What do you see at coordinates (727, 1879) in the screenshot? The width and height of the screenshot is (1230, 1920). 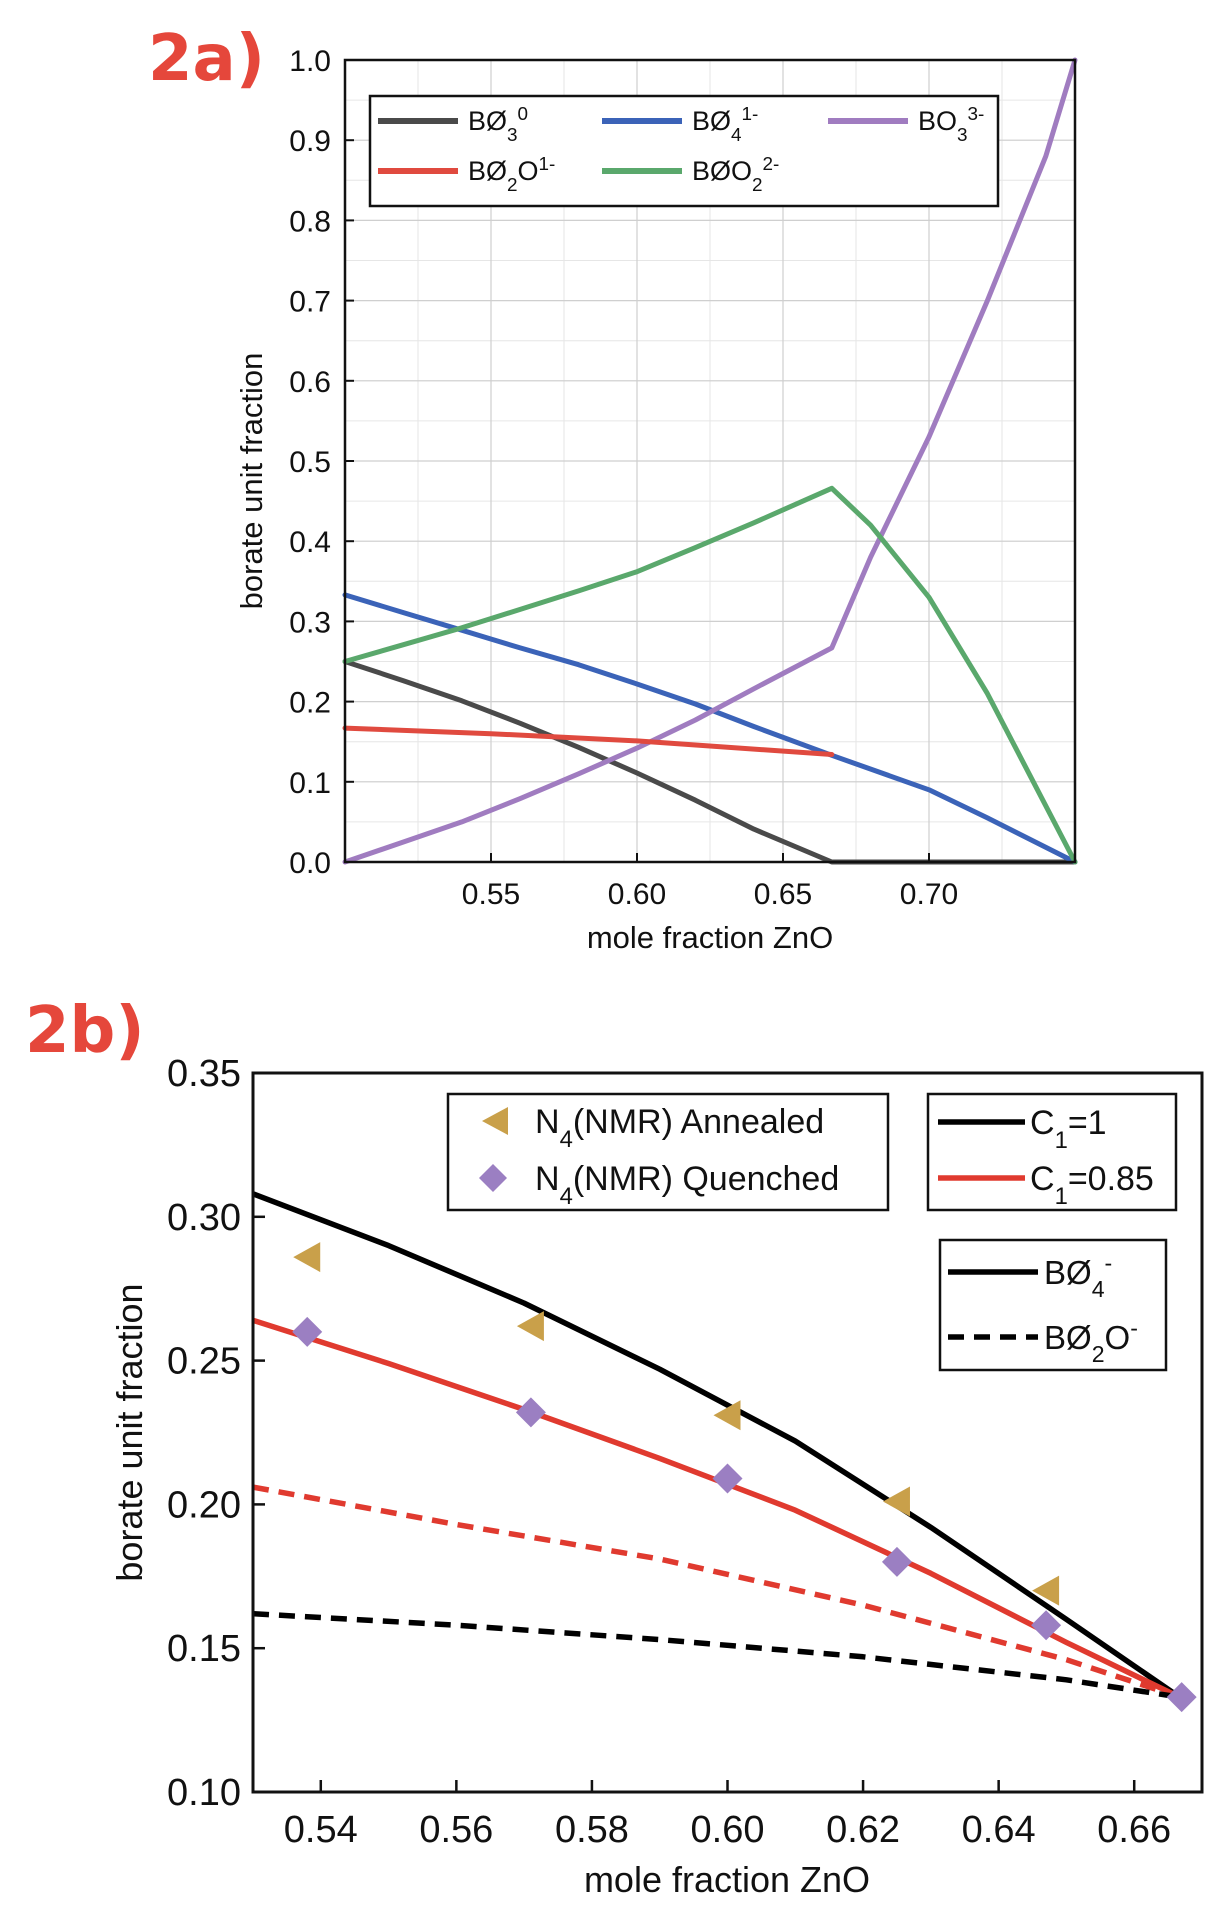 I see `x-axis-title-2b: mole fraction ZnO` at bounding box center [727, 1879].